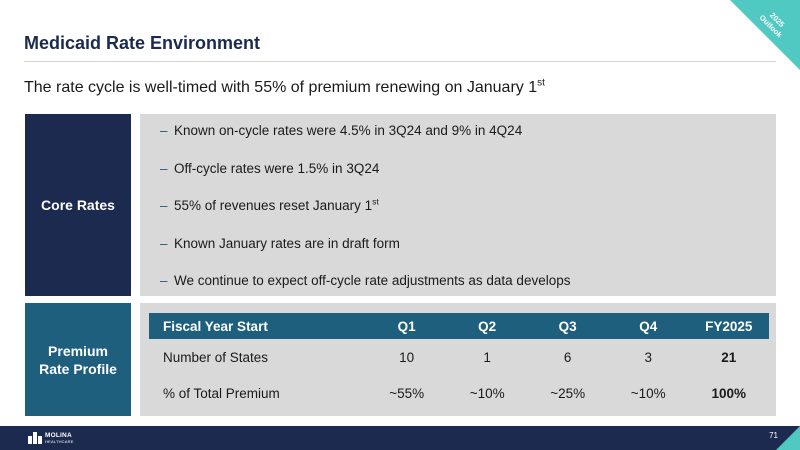 The height and width of the screenshot is (450, 800). I want to click on table-cell: 10, so click(407, 357).